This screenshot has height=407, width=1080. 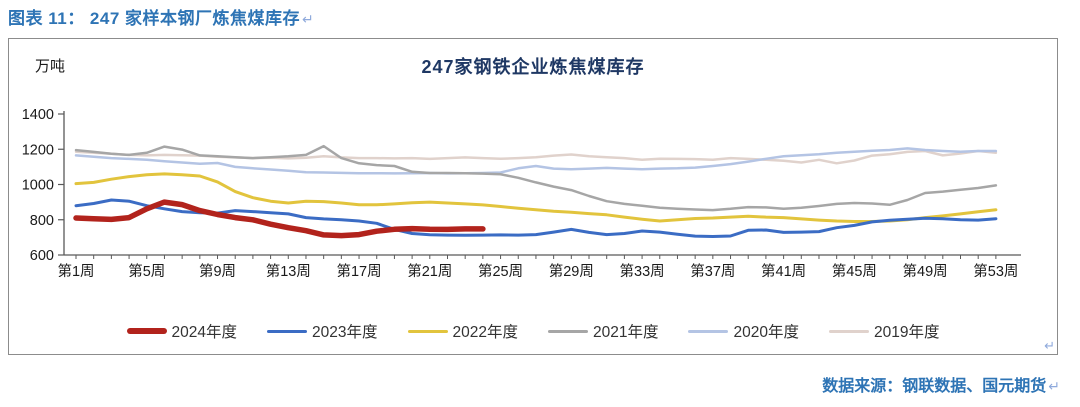 What do you see at coordinates (485, 332) in the screenshot?
I see `legend-label: 2022年度` at bounding box center [485, 332].